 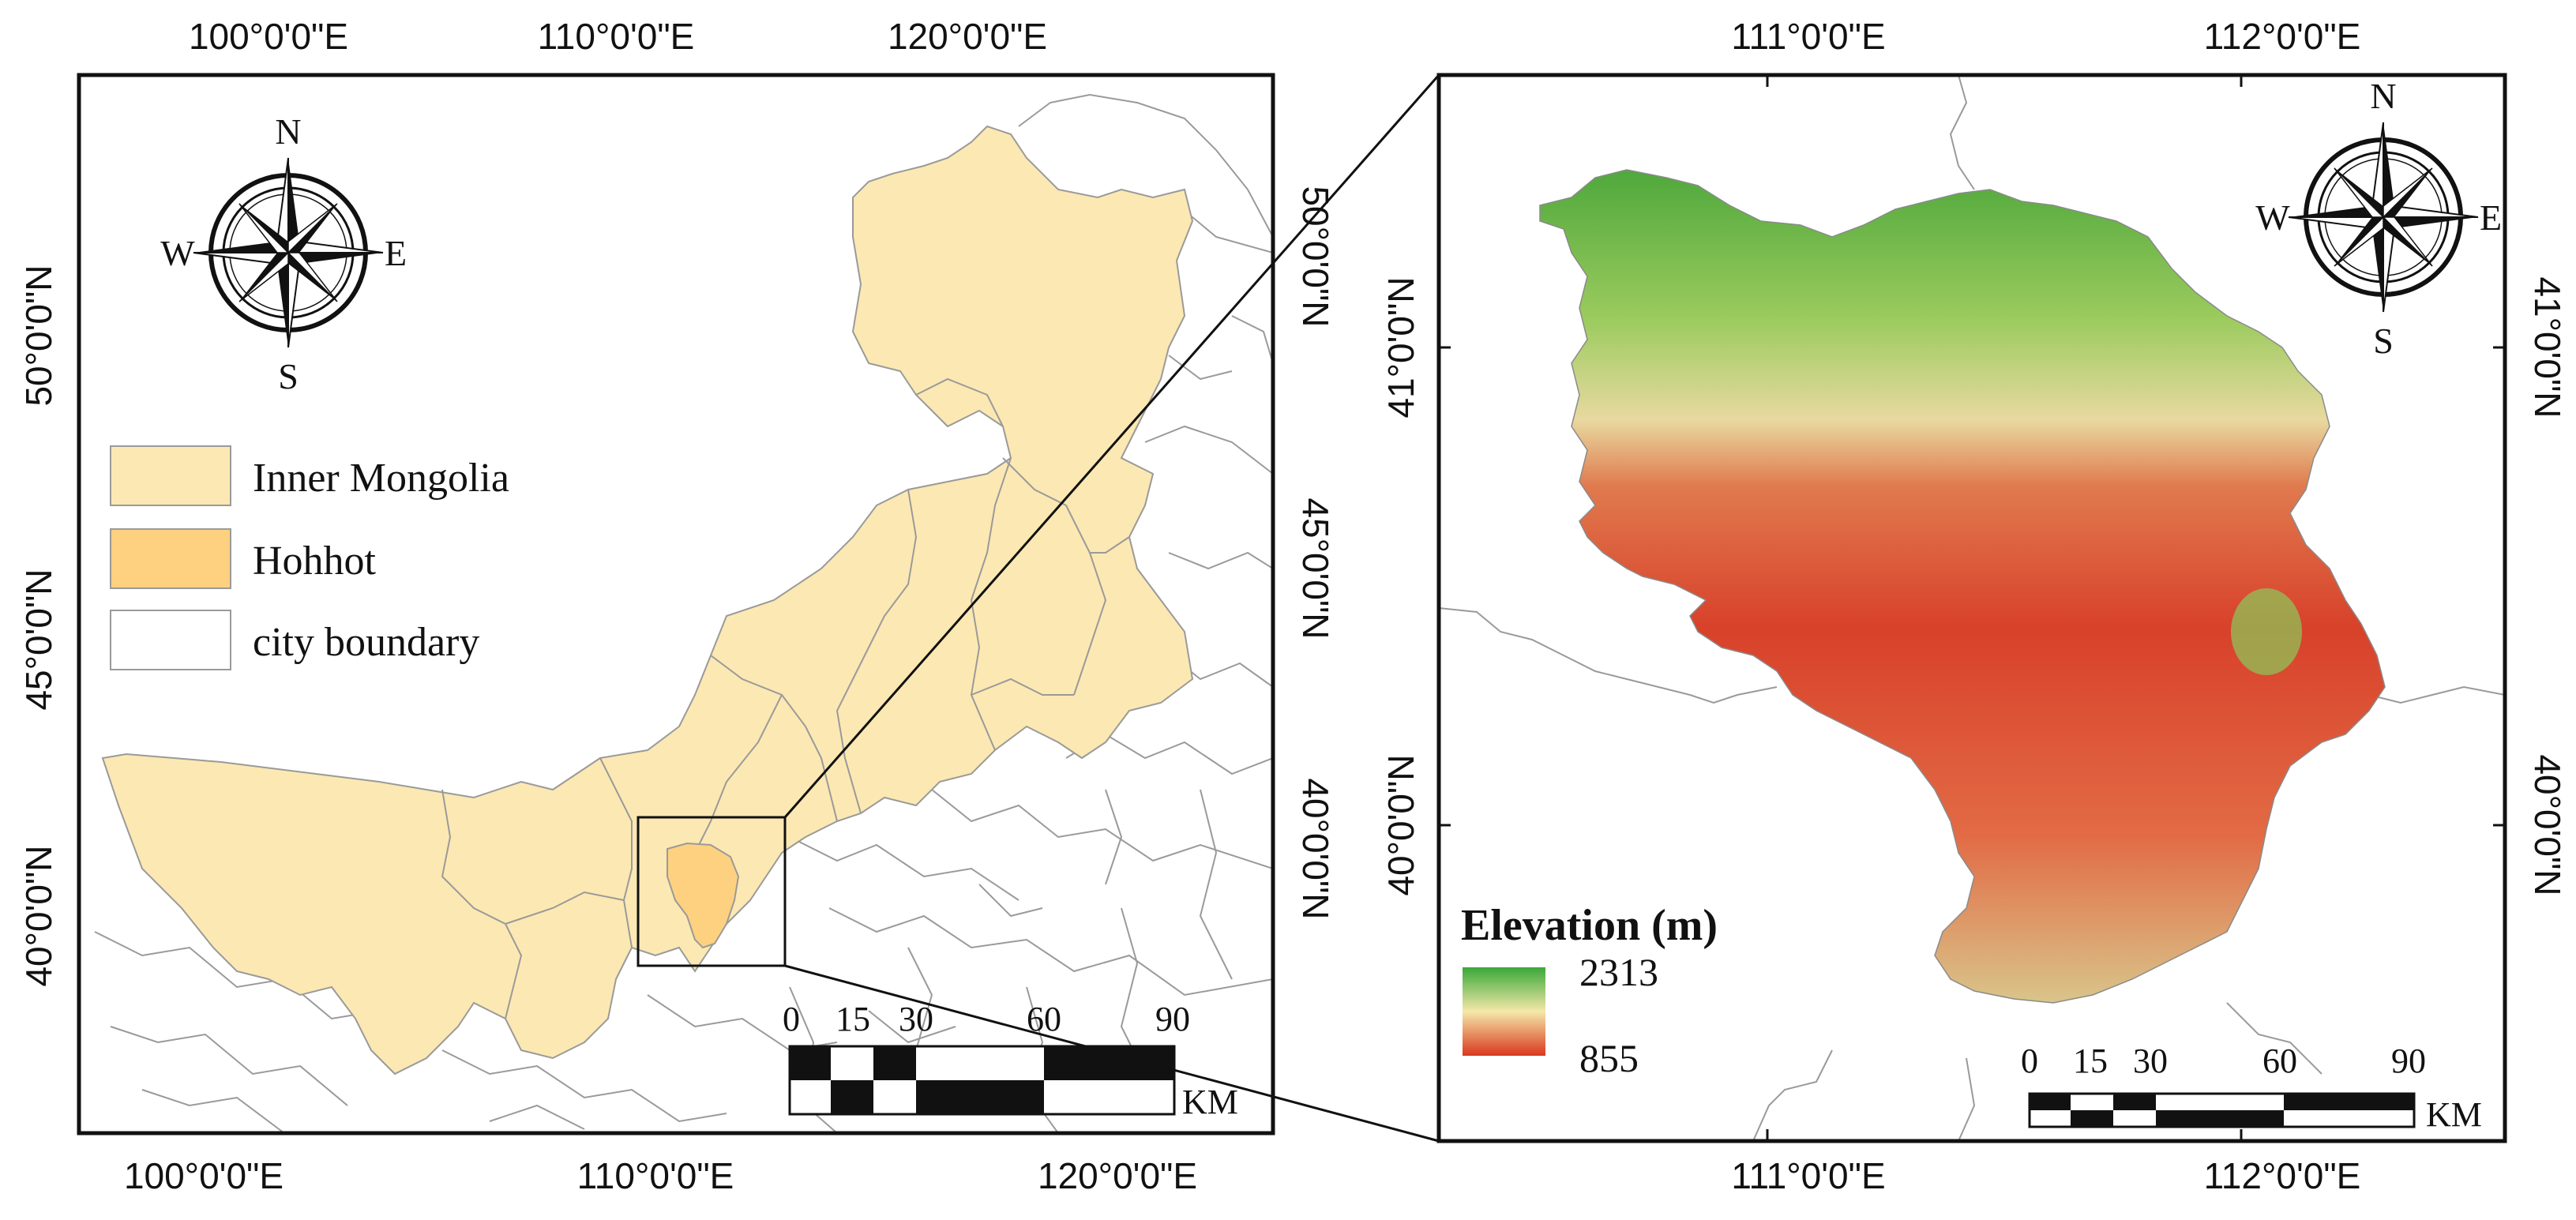 I want to click on right-right-tick-41: 41°0'0"N, so click(x=2547, y=347).